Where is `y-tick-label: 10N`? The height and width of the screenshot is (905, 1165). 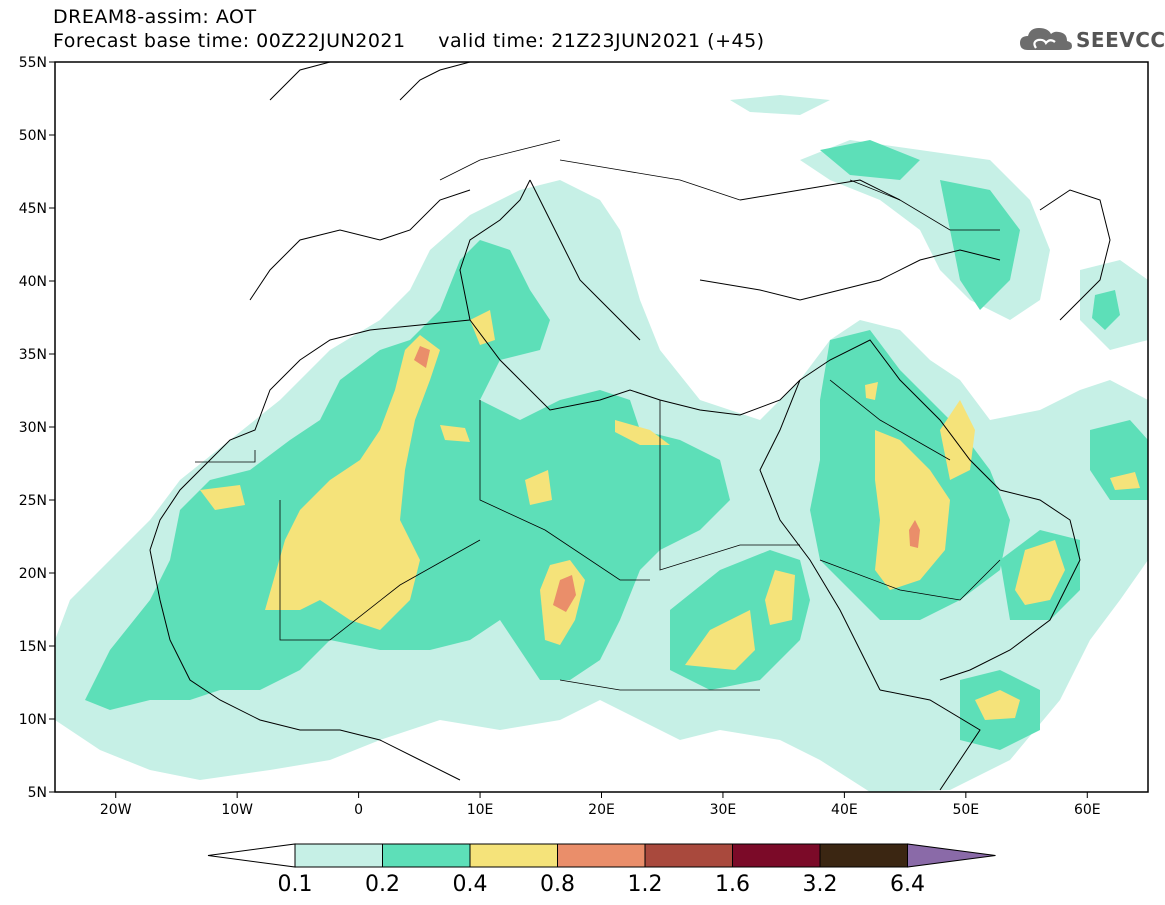 y-tick-label: 10N is located at coordinates (33, 720).